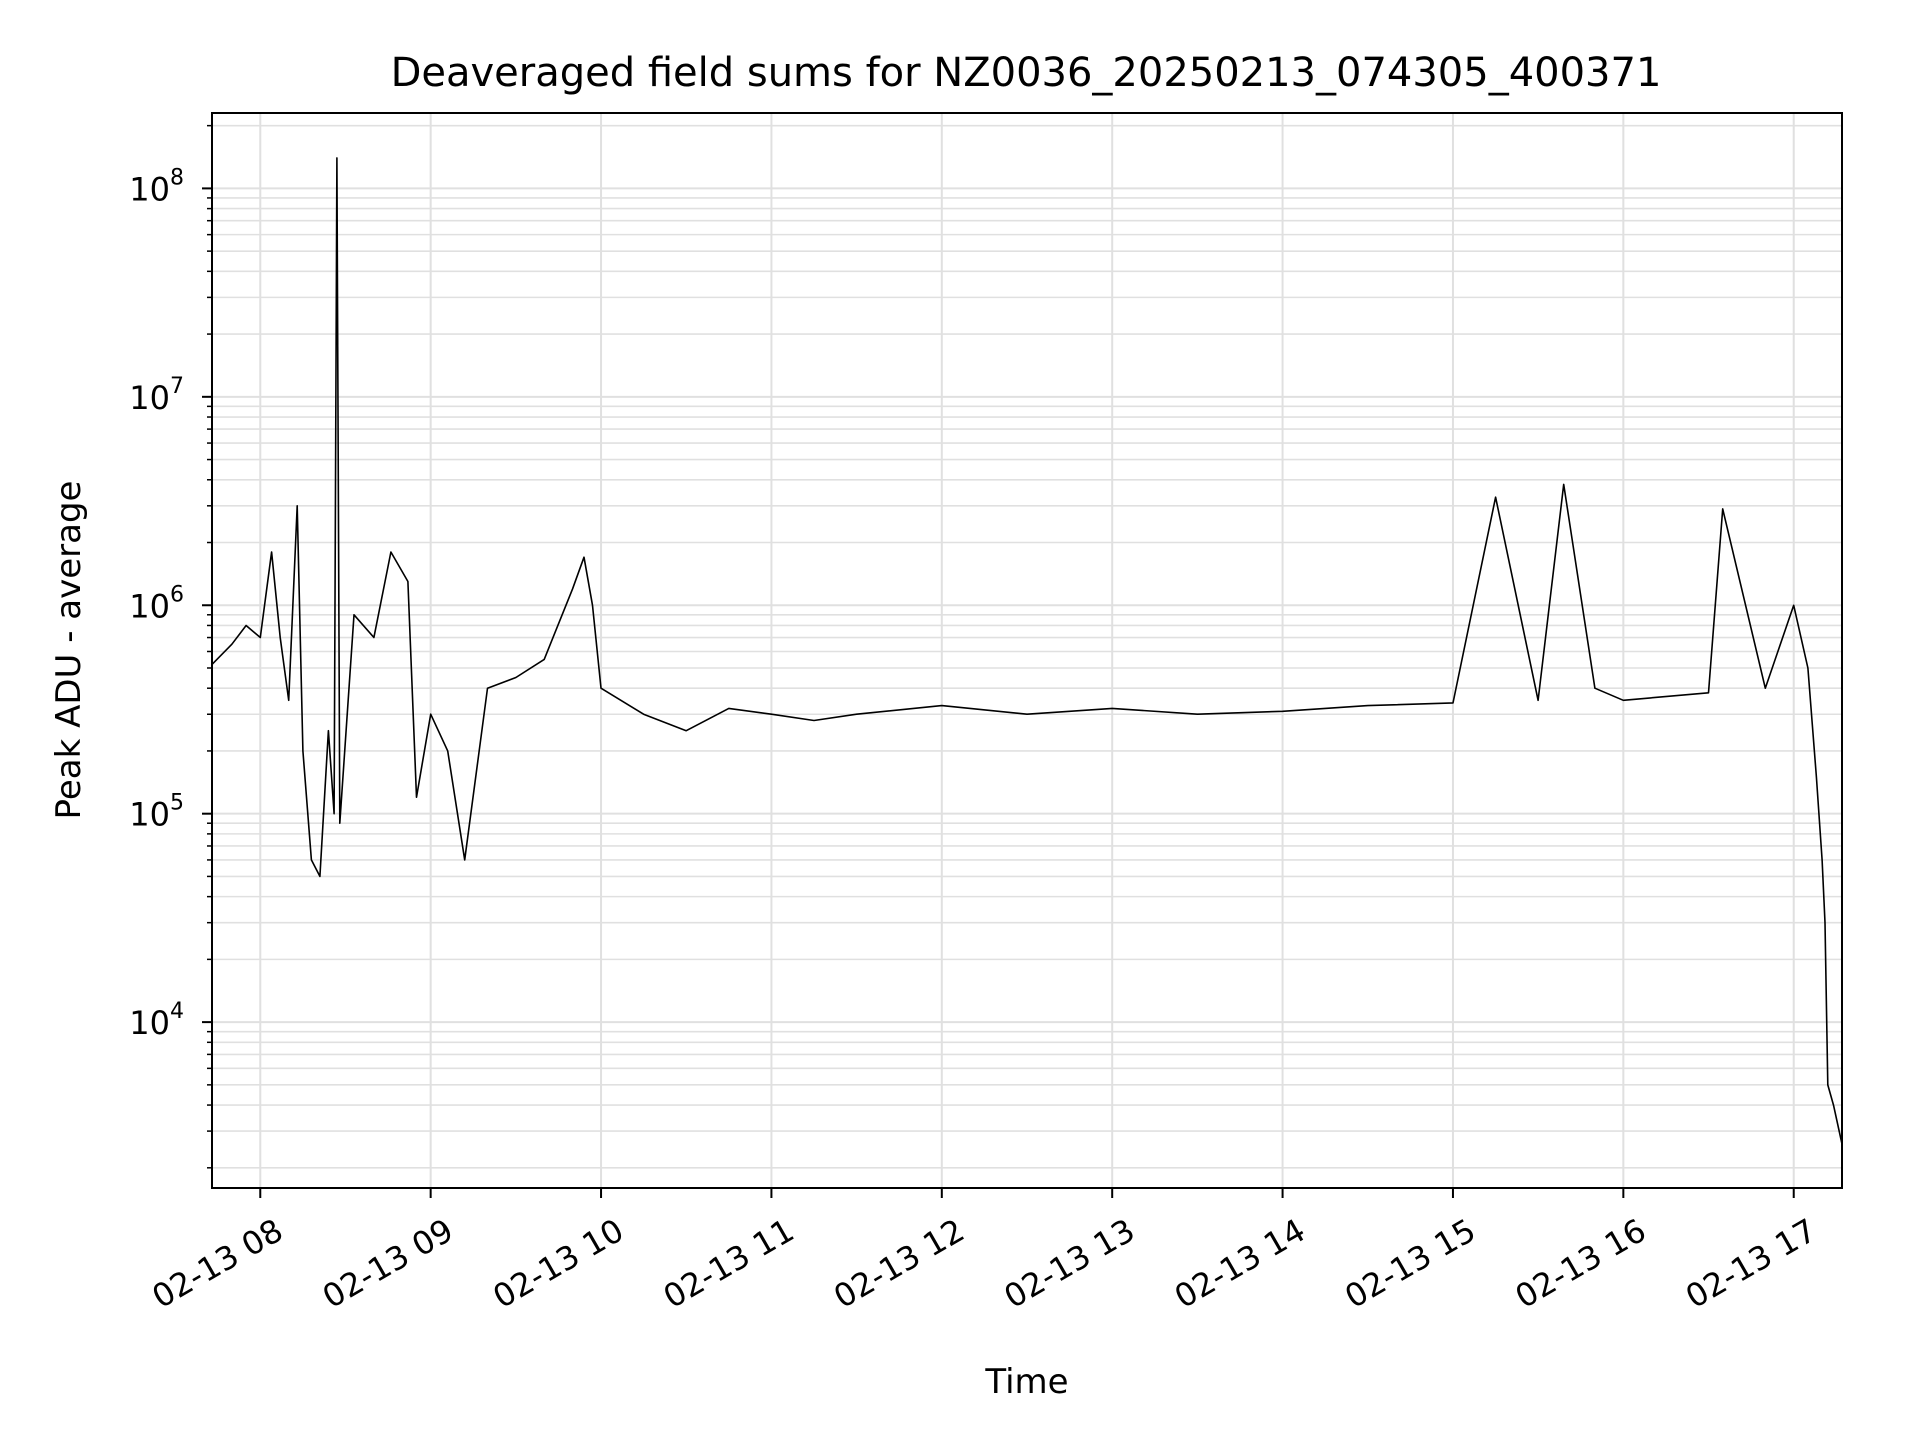 Image resolution: width=1920 pixels, height=1440 pixels. I want to click on y-tick-label: 10⁷, so click(156, 395).